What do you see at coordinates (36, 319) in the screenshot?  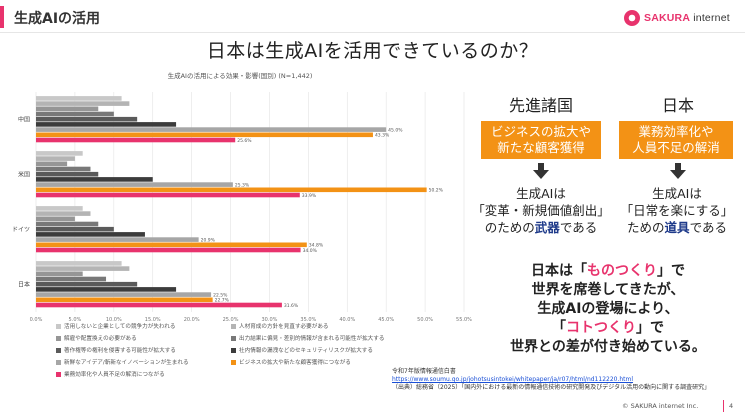 I see `x-tick-label: 0.0%` at bounding box center [36, 319].